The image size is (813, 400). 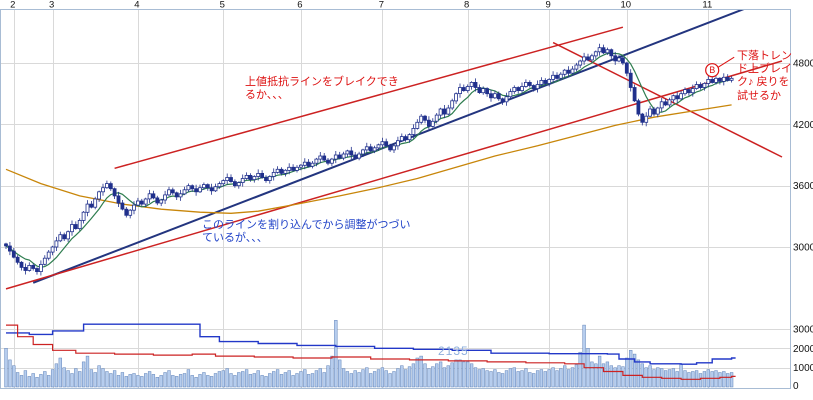 I want to click on volume-tick-label: 3000000, so click(x=803, y=330).